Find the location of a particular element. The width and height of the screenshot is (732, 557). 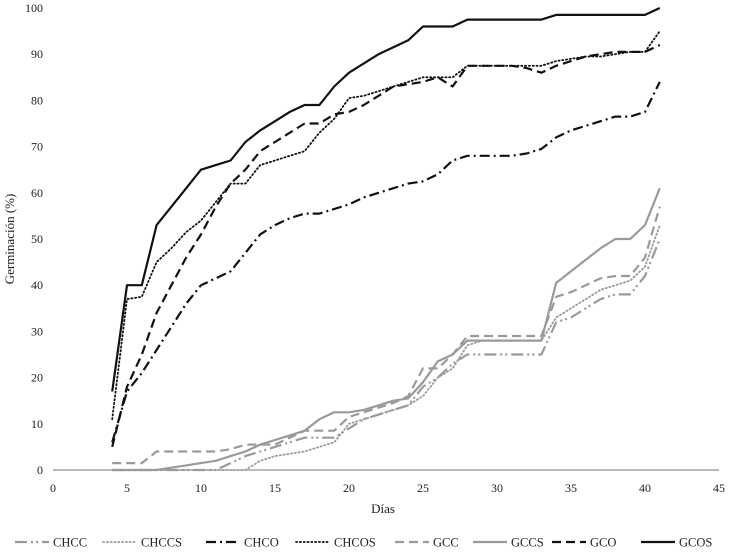

legend-item-chco: CHCO is located at coordinates (242, 543).